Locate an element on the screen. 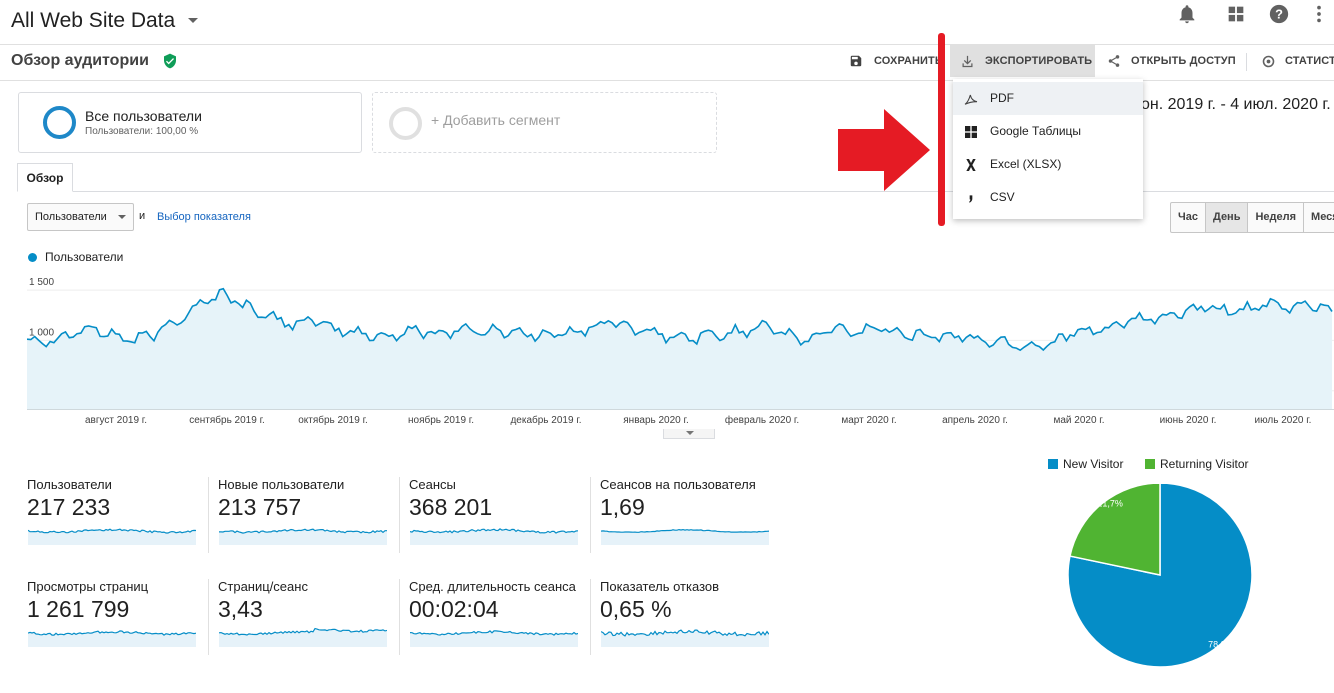 This screenshot has height=693, width=1334. insights-button: СТАТИСТ is located at coordinates (1297, 61).